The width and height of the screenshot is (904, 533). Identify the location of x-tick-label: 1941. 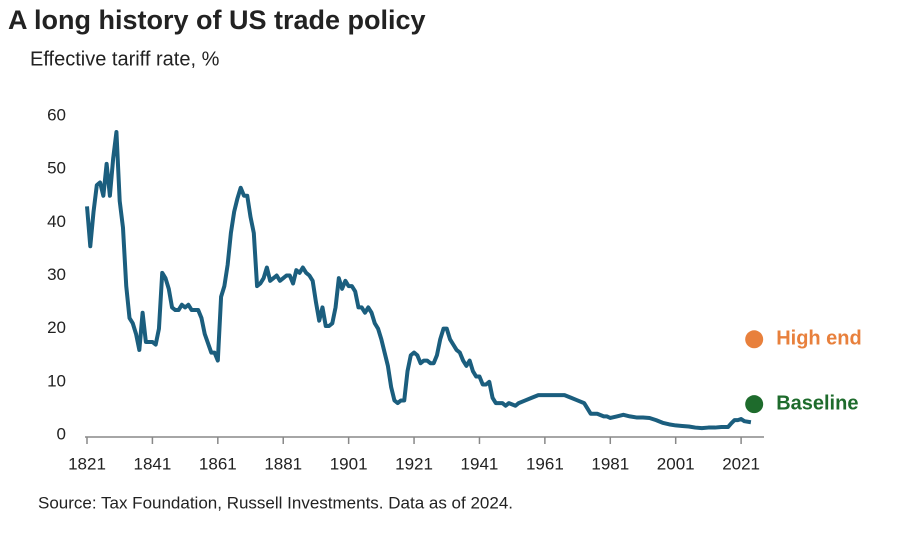
(480, 463).